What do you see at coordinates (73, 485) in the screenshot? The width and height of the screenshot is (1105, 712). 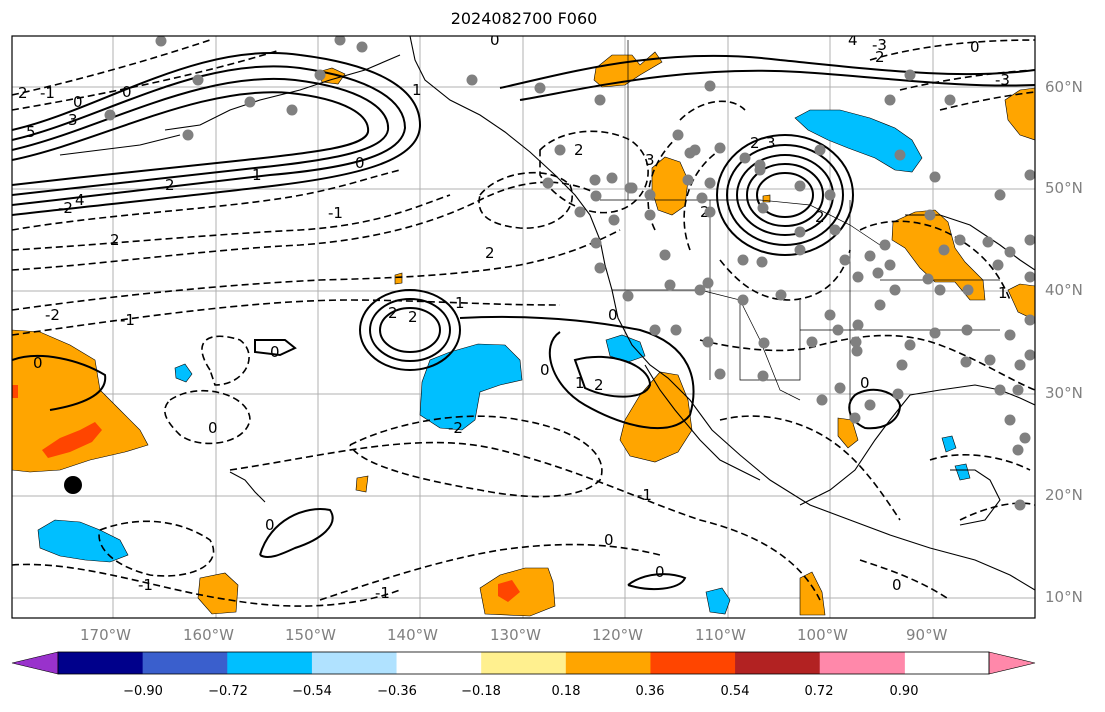 I see `storm-marker` at bounding box center [73, 485].